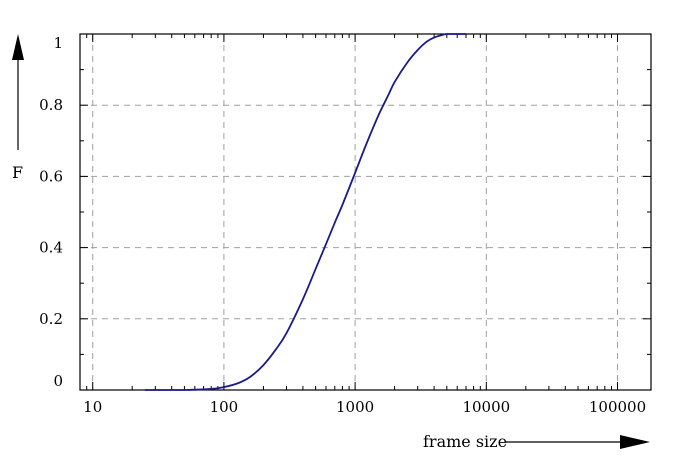 Image resolution: width=700 pixels, height=461 pixels. I want to click on y-axis-arrowhead, so click(18, 47).